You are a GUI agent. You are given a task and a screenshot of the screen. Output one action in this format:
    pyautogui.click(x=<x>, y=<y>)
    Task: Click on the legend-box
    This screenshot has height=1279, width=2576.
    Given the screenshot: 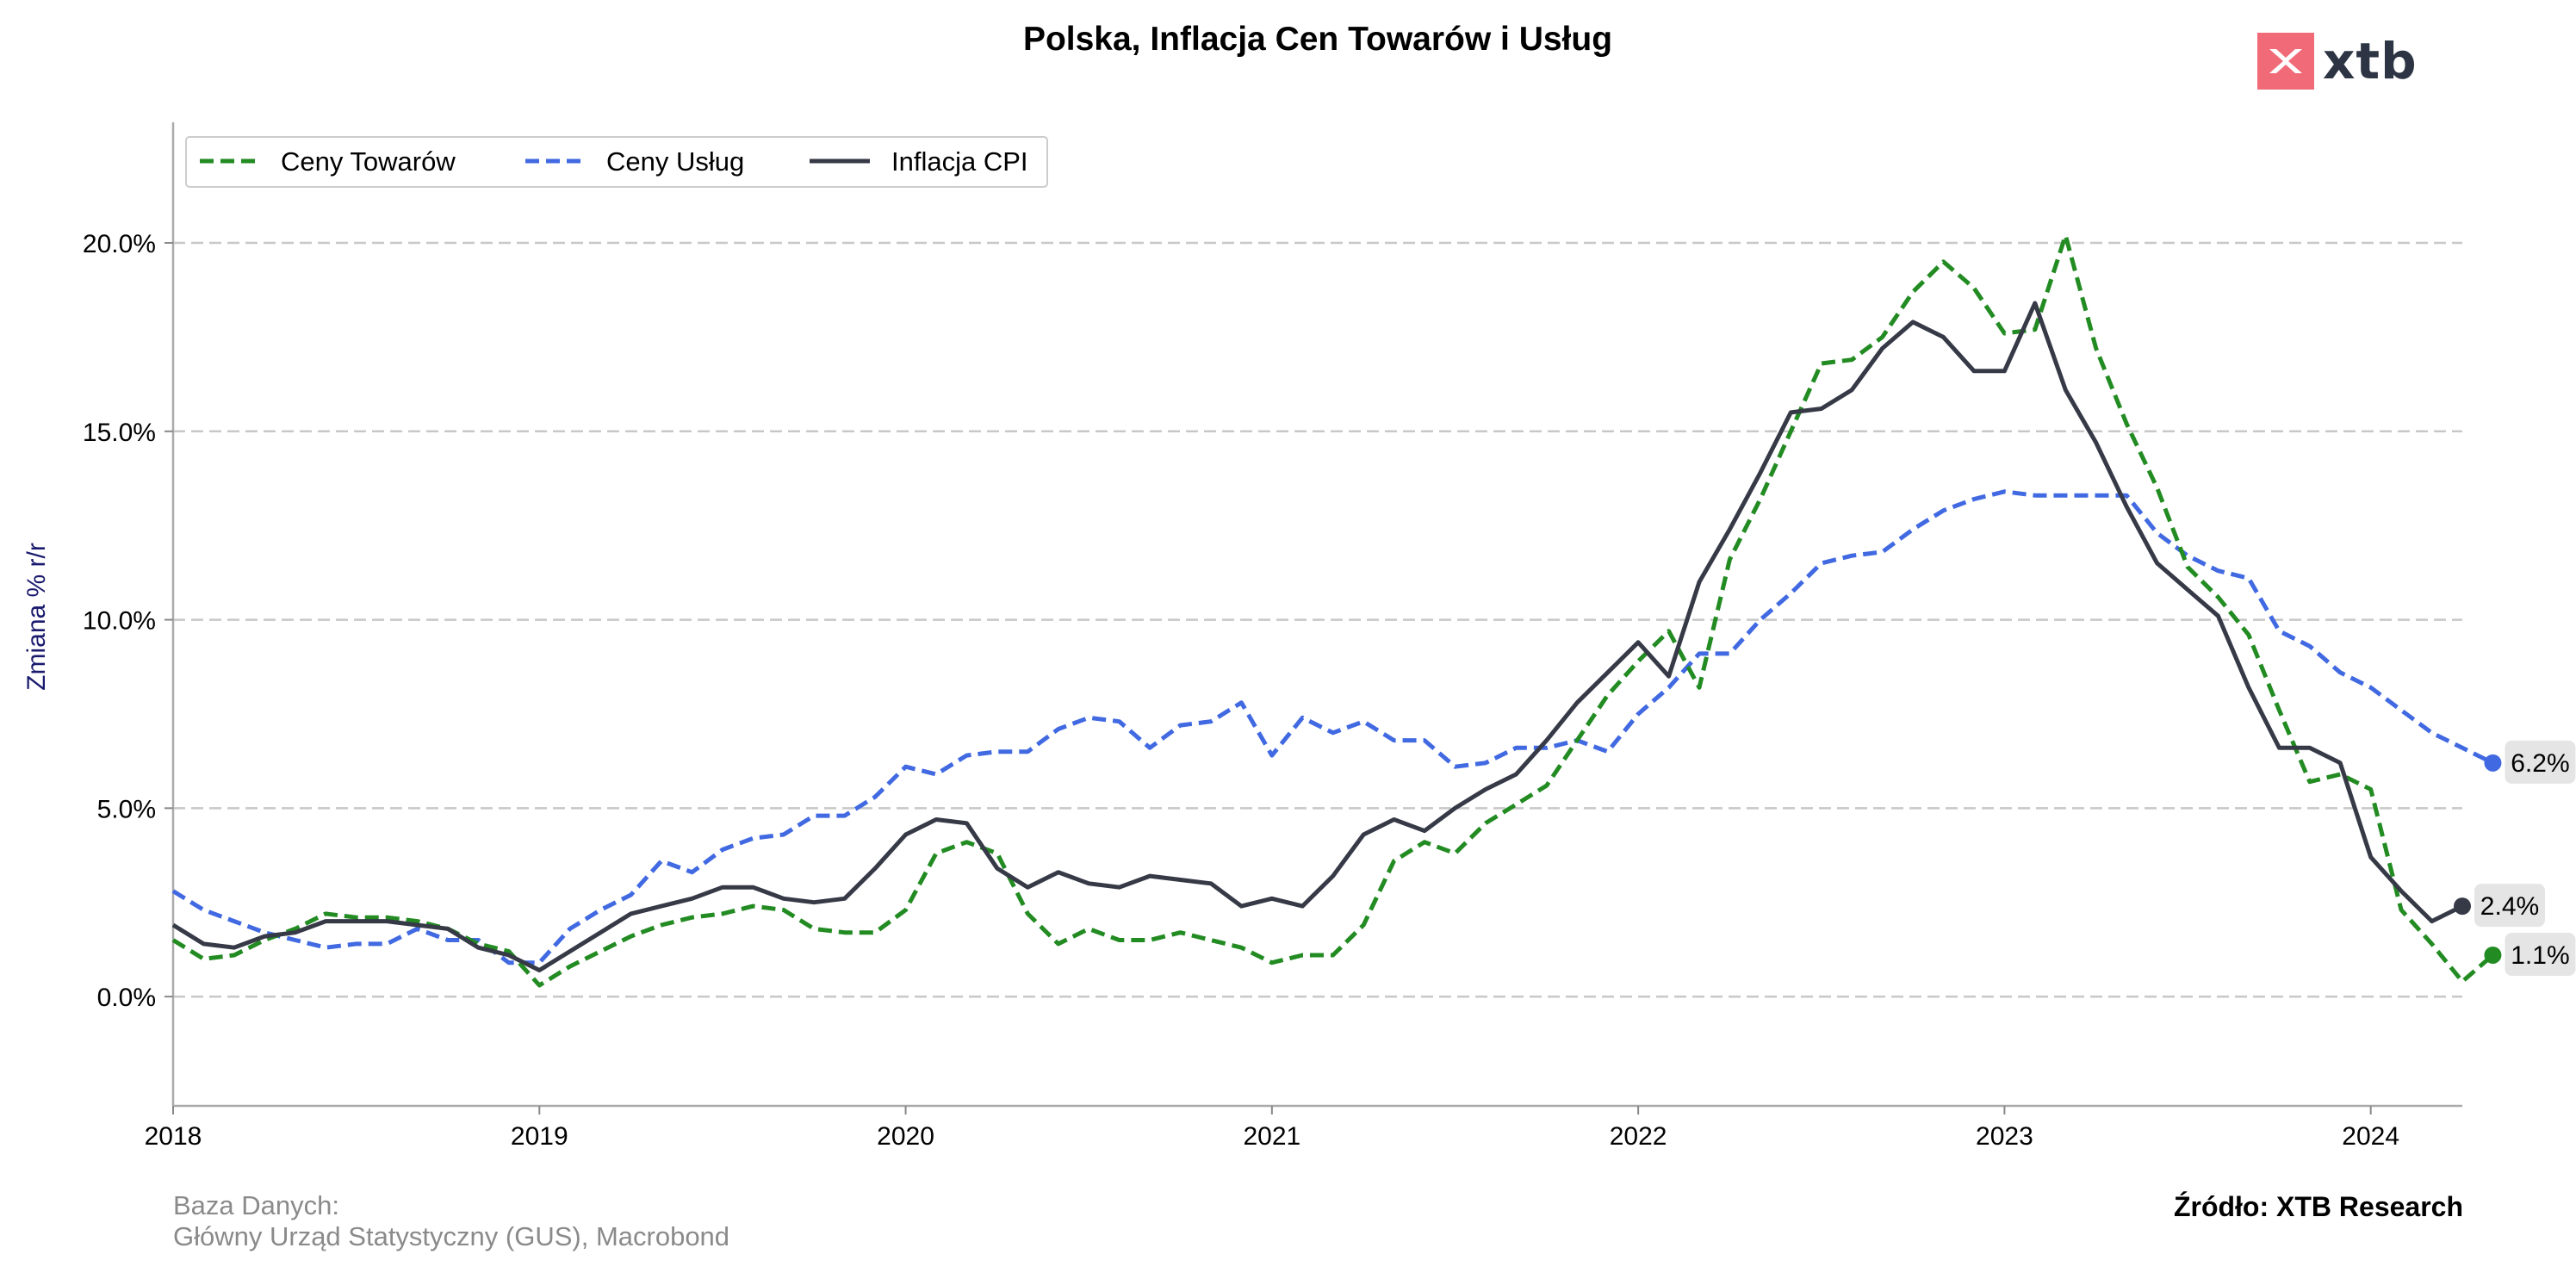 What is the action you would take?
    pyautogui.click(x=616, y=162)
    